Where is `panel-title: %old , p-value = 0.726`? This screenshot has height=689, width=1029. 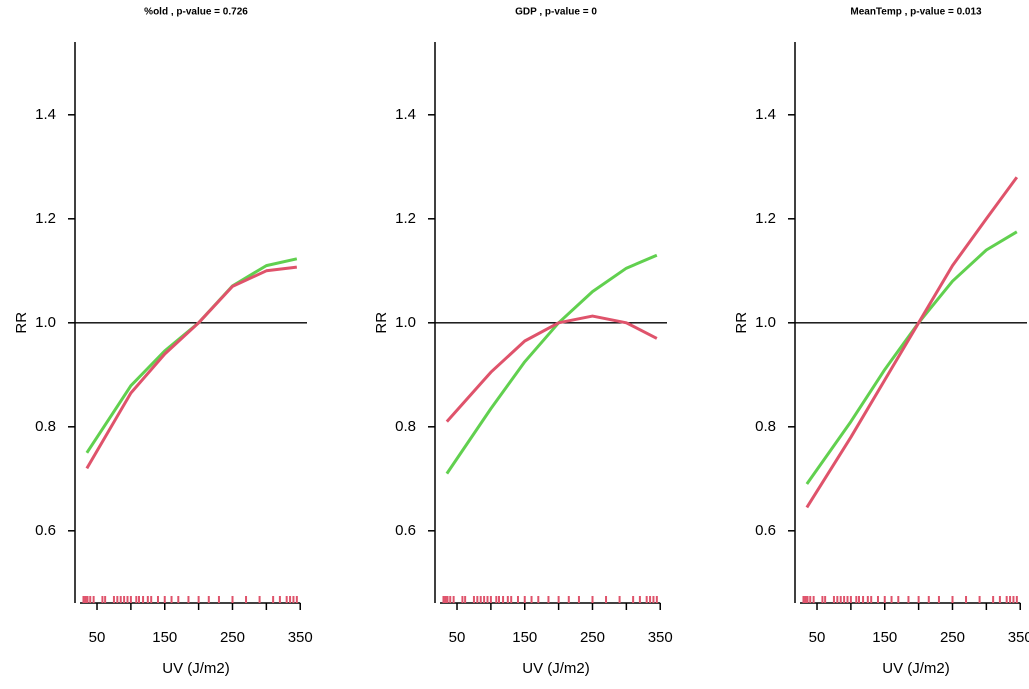 panel-title: %old , p-value = 0.726 is located at coordinates (196, 12).